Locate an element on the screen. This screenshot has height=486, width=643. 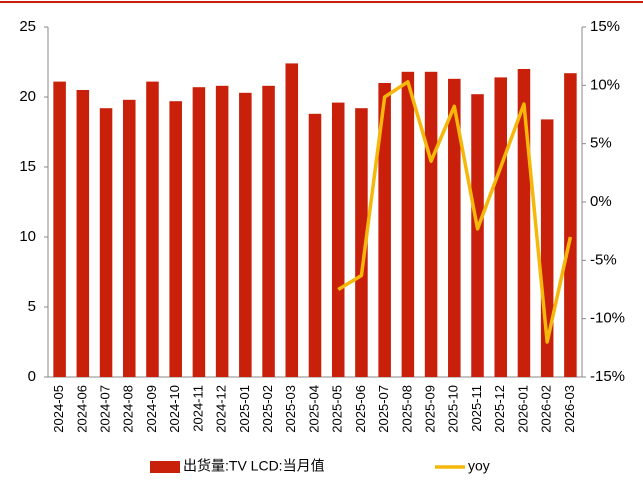
x-tick-label: 2026-01 is located at coordinates (522, 409).